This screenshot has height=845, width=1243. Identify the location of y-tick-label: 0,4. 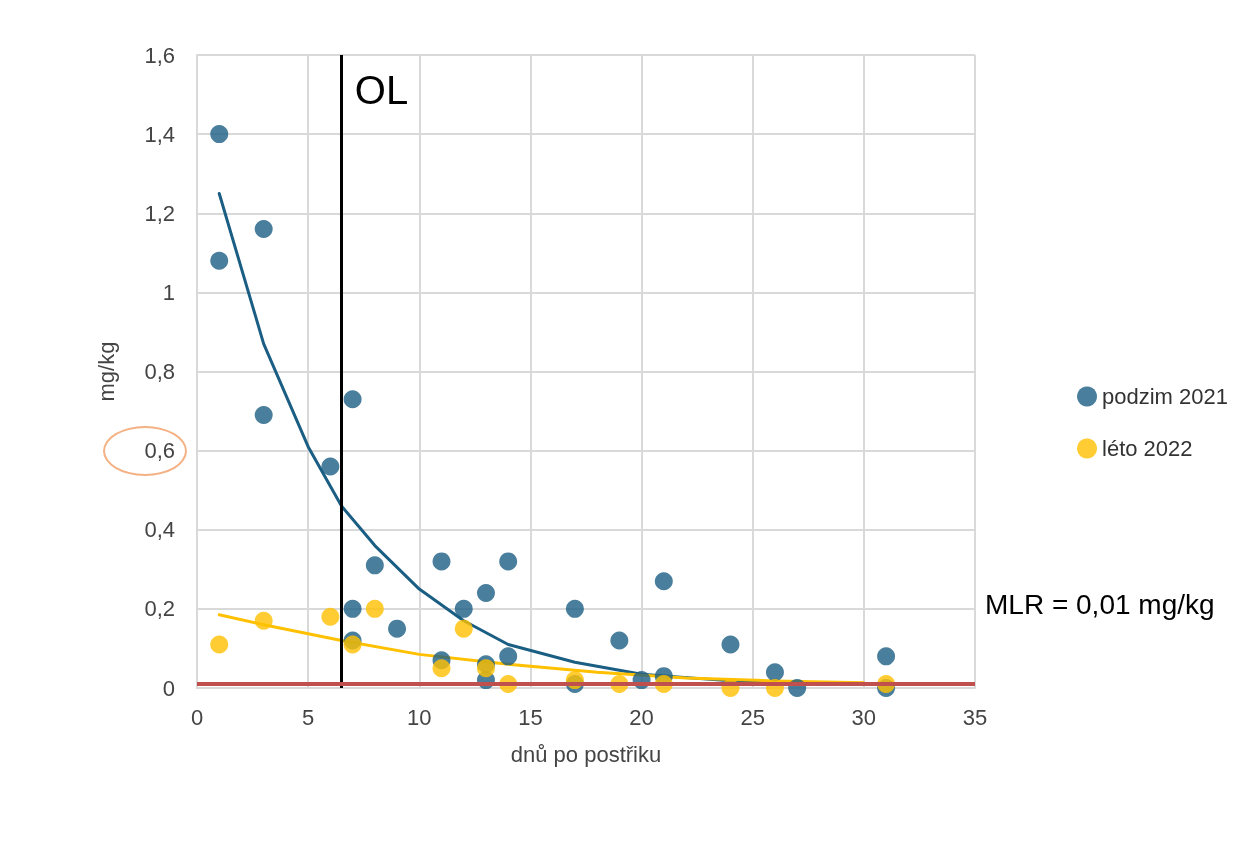
(159, 530).